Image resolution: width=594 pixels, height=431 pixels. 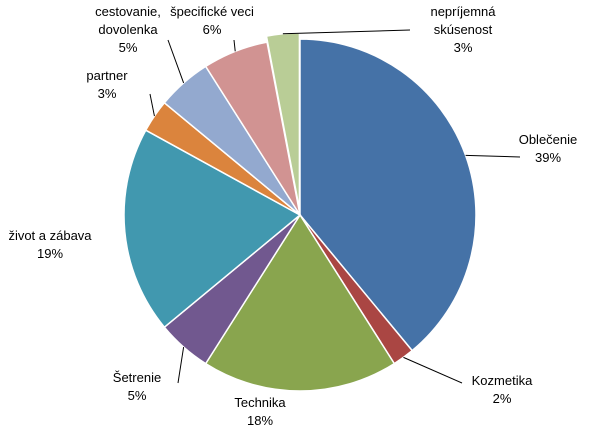 I want to click on category-label: partner, so click(x=107, y=75).